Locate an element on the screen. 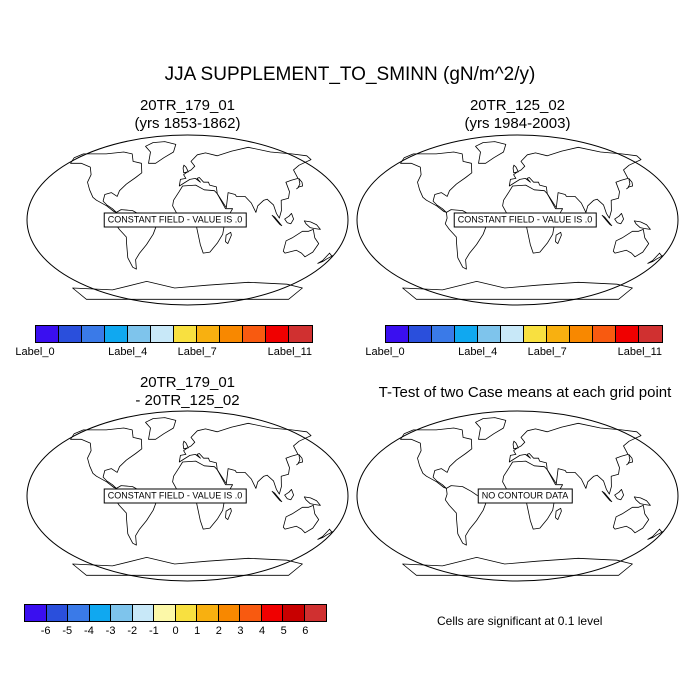 Image resolution: width=700 pixels, height=700 pixels. figure-title: JJA SUPPLEMENT_TO_SMINN (gN/m^2/y) is located at coordinates (350, 74).